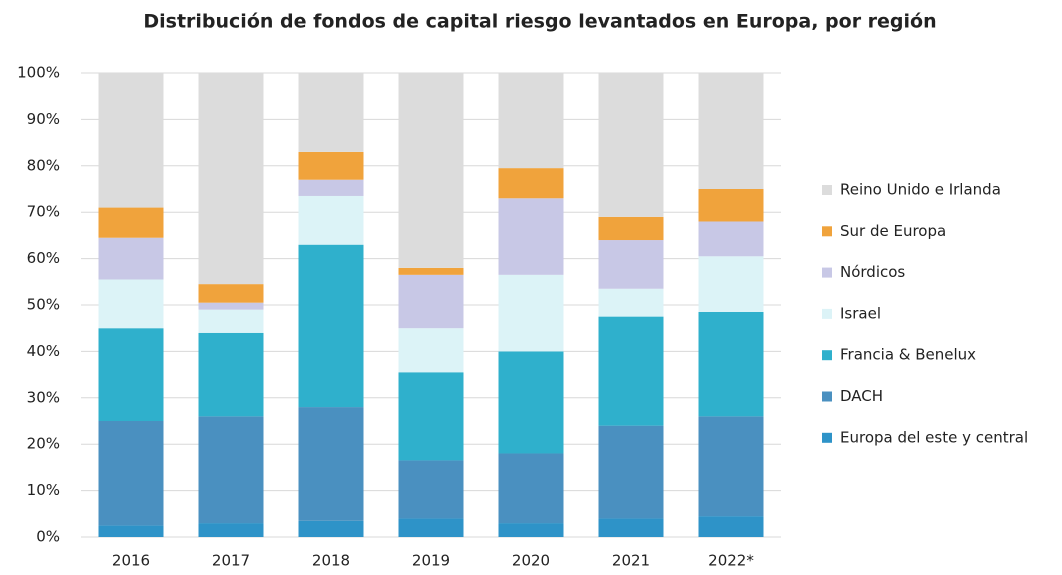 The width and height of the screenshot is (1062, 575). I want to click on y-tick-label: 70%, so click(43, 212).